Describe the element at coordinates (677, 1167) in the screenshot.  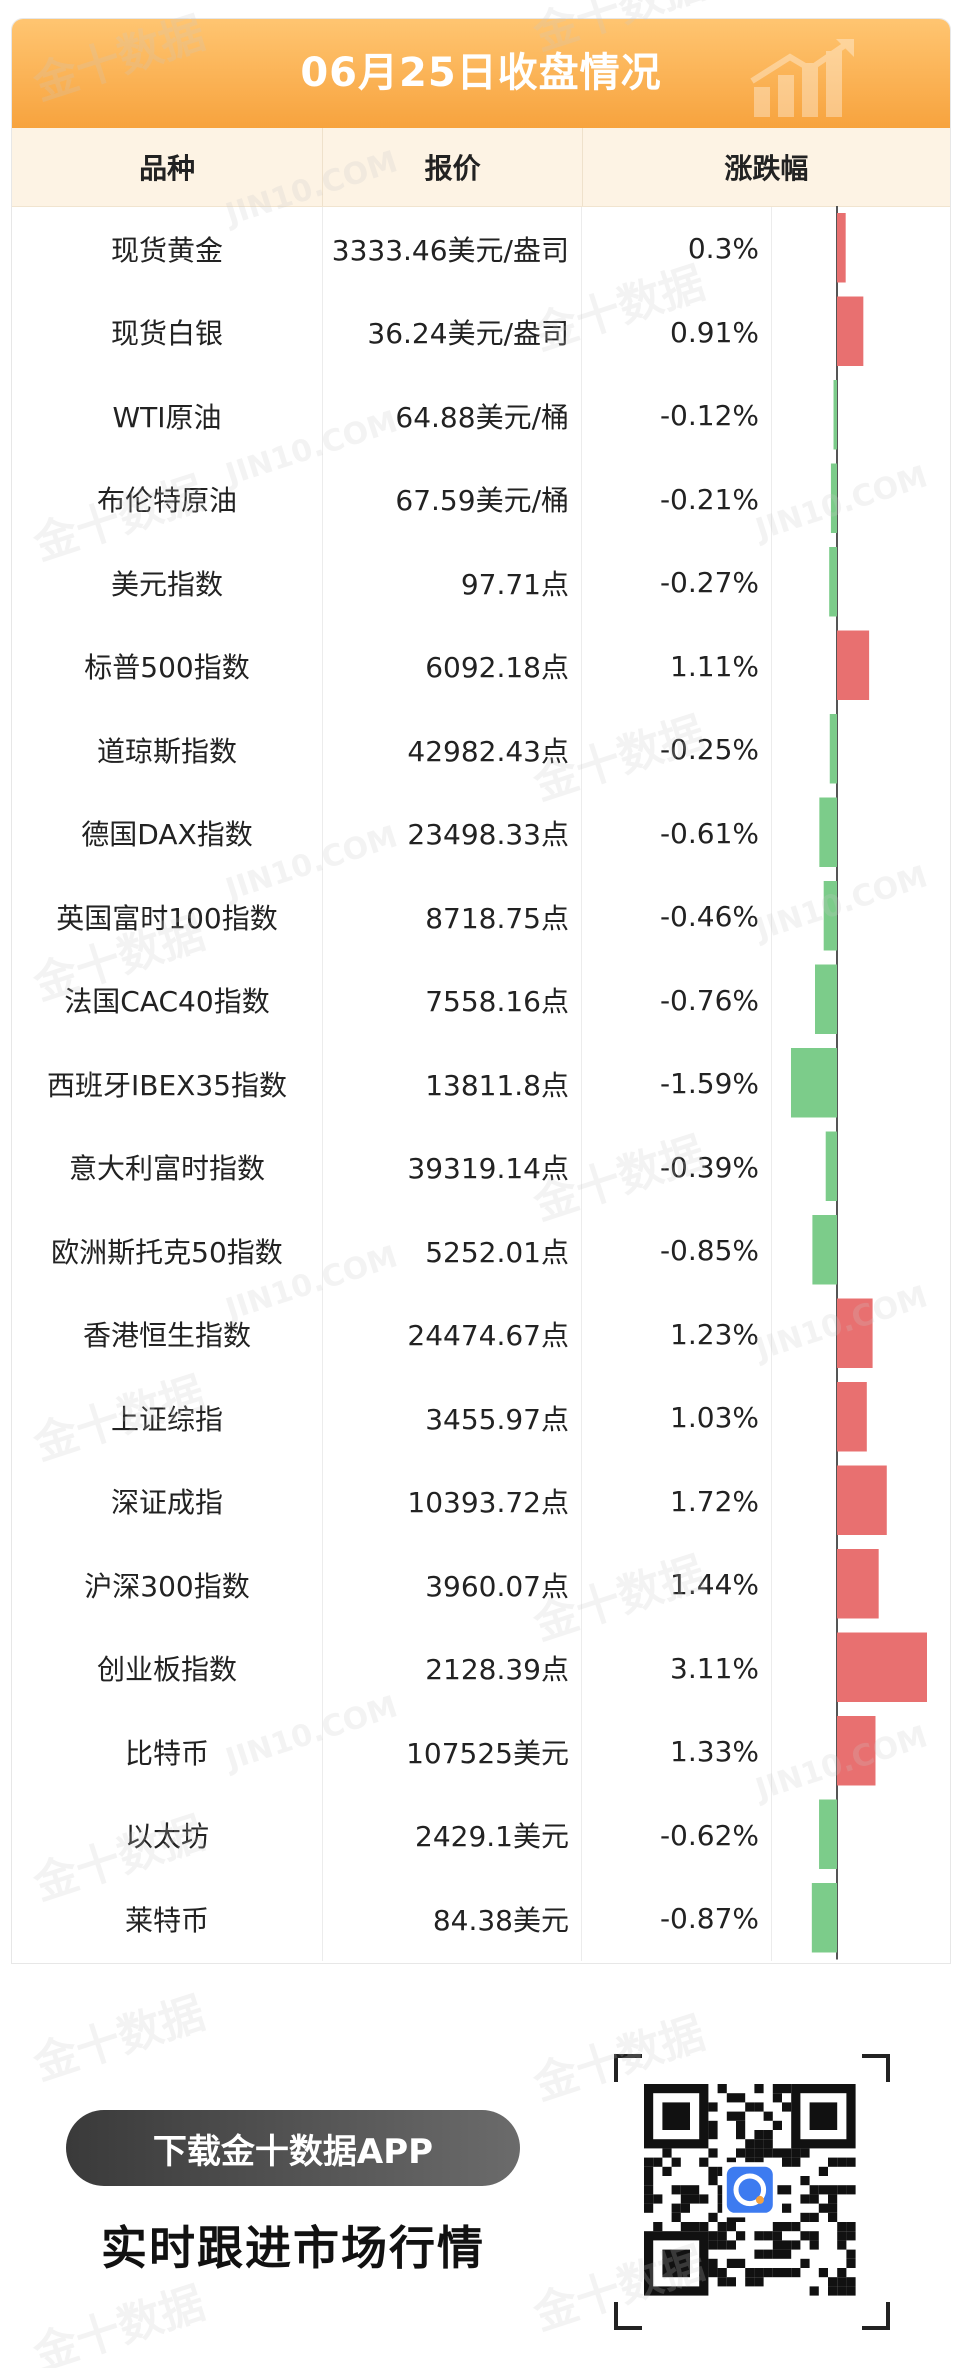
I see `row-change: -0.39%` at that location.